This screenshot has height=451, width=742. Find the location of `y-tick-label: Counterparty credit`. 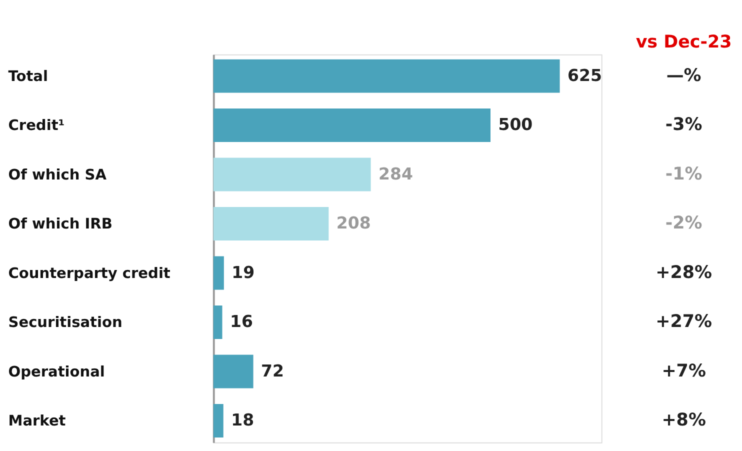

y-tick-label: Counterparty credit is located at coordinates (89, 274).